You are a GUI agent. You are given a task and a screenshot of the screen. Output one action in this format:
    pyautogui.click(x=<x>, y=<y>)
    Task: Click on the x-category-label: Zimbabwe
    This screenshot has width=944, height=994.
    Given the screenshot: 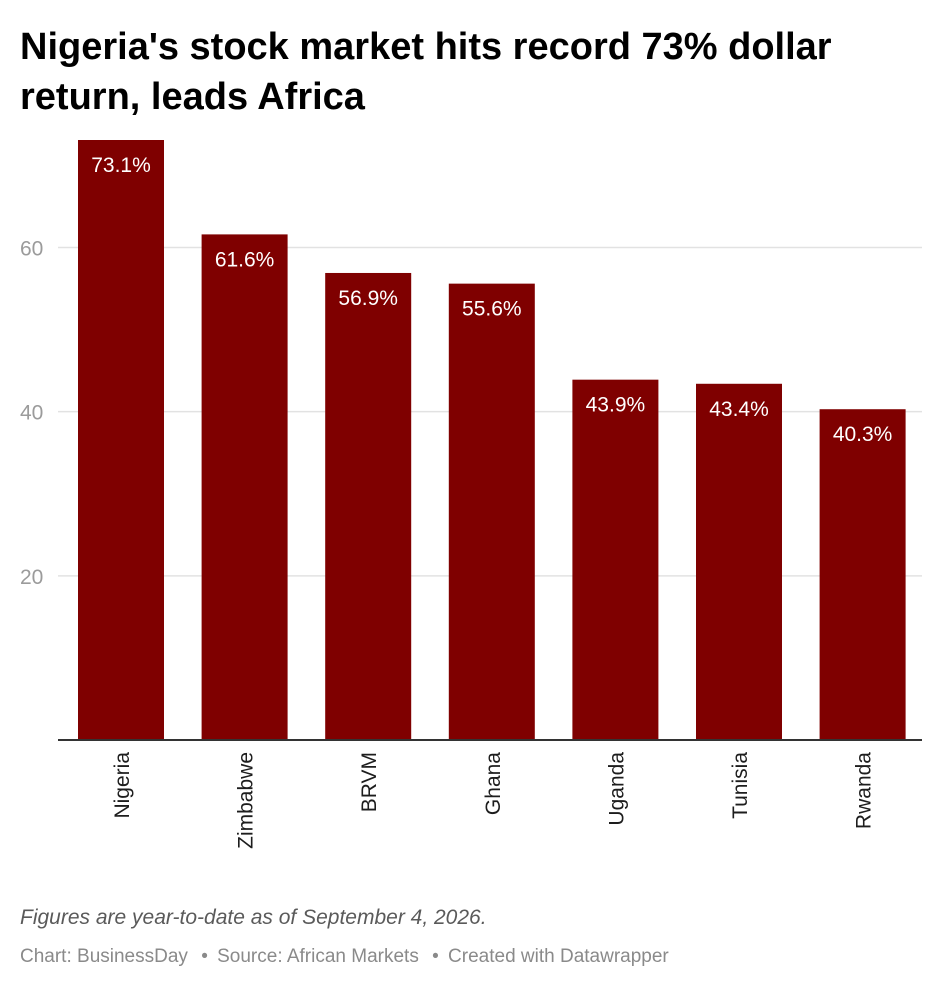 What is the action you would take?
    pyautogui.click(x=246, y=800)
    